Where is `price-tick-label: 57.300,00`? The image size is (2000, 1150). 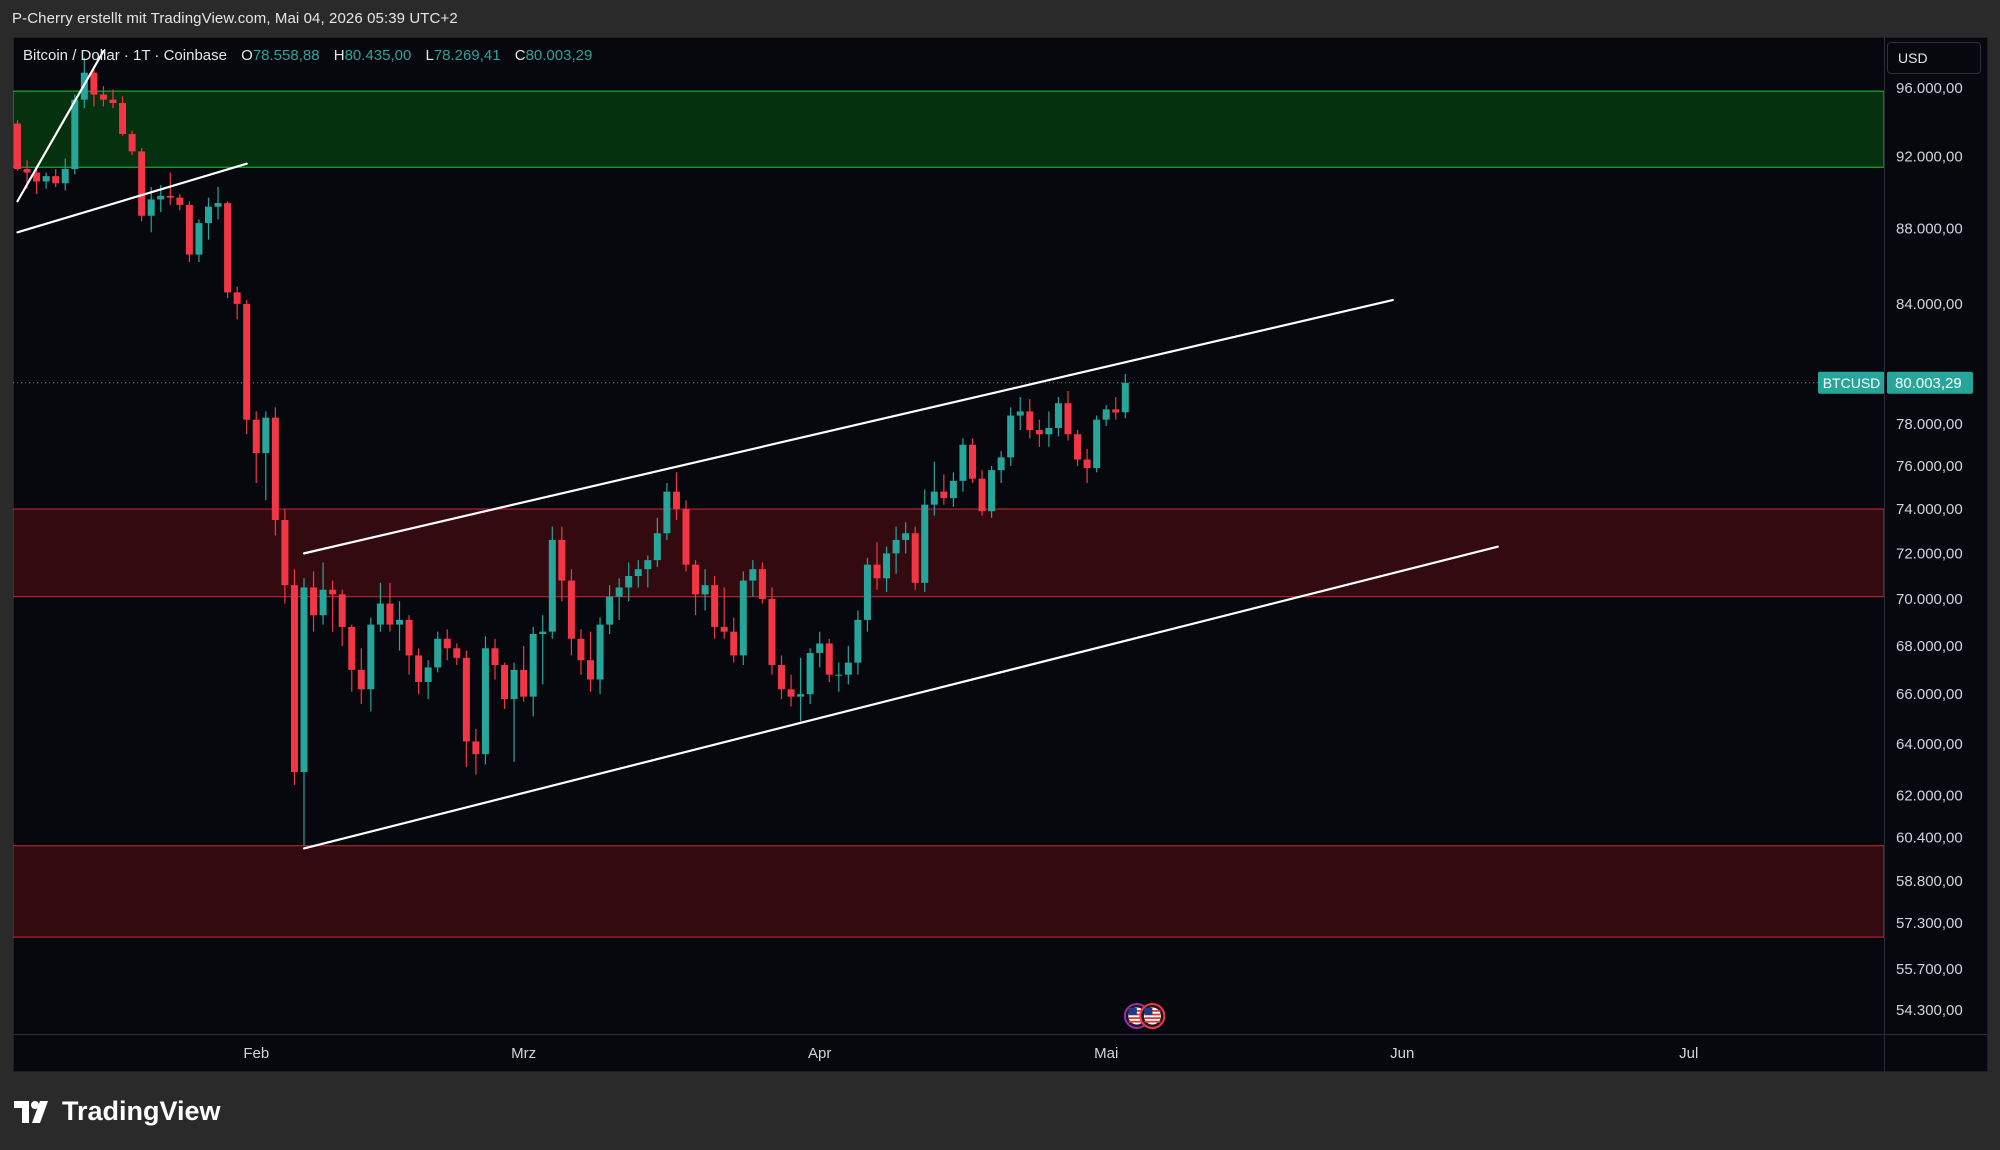 price-tick-label: 57.300,00 is located at coordinates (1929, 923).